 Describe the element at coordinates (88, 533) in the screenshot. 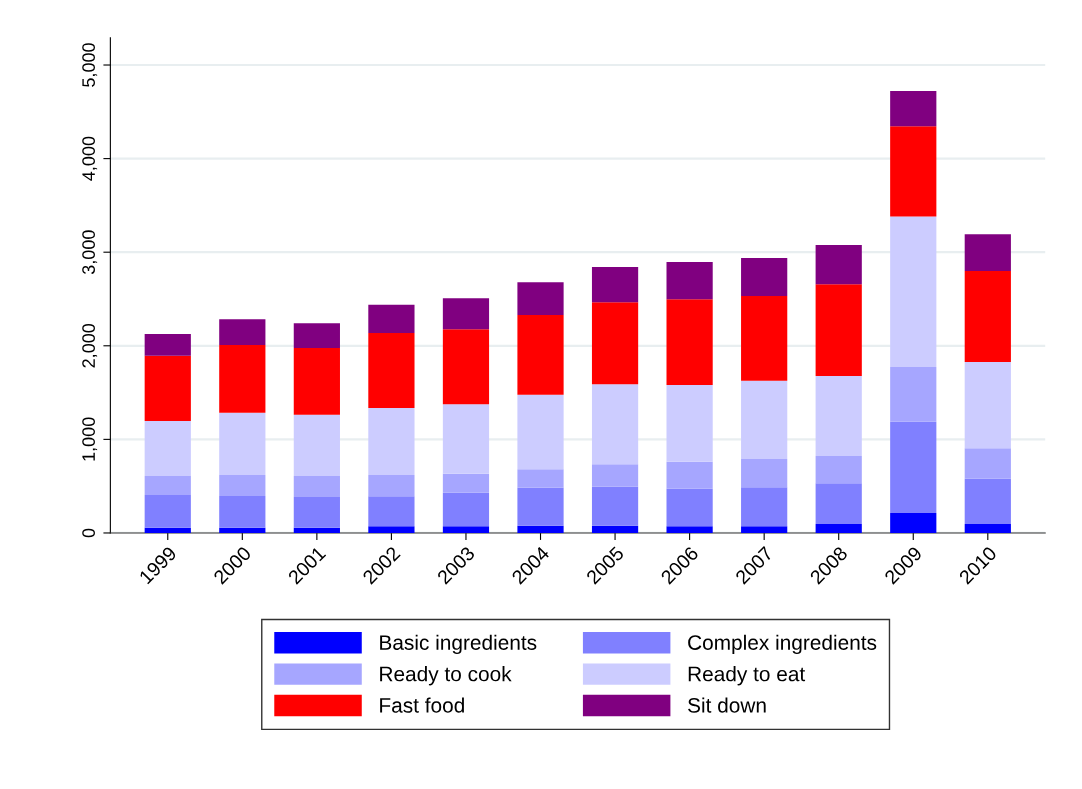

I see `y-tick-label: 0` at that location.